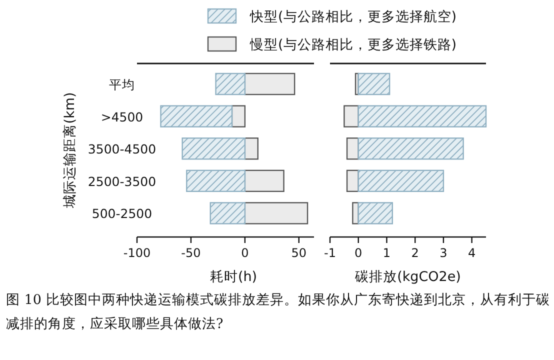 The width and height of the screenshot is (554, 360). I want to click on y-tick-label: >4500, so click(122, 116).